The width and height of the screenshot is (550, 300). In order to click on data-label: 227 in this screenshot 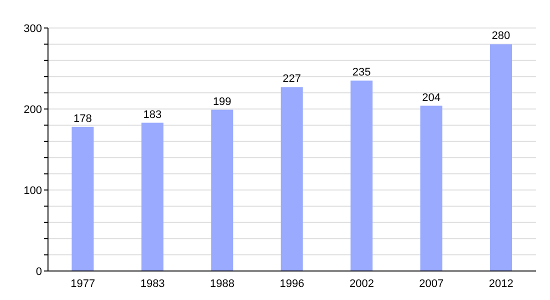, I will do `click(292, 79)`.